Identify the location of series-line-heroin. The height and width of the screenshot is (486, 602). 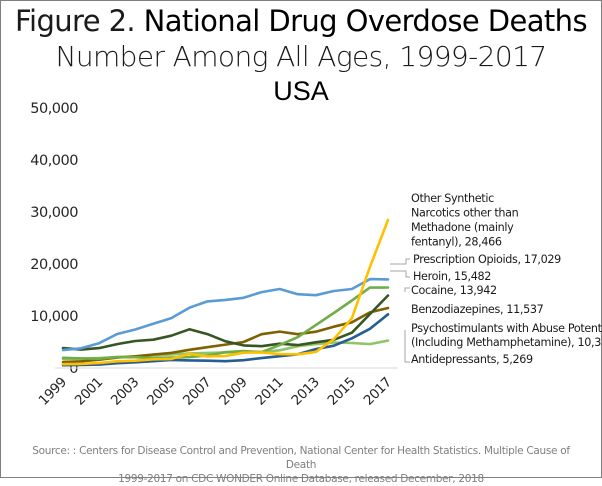
(225, 323).